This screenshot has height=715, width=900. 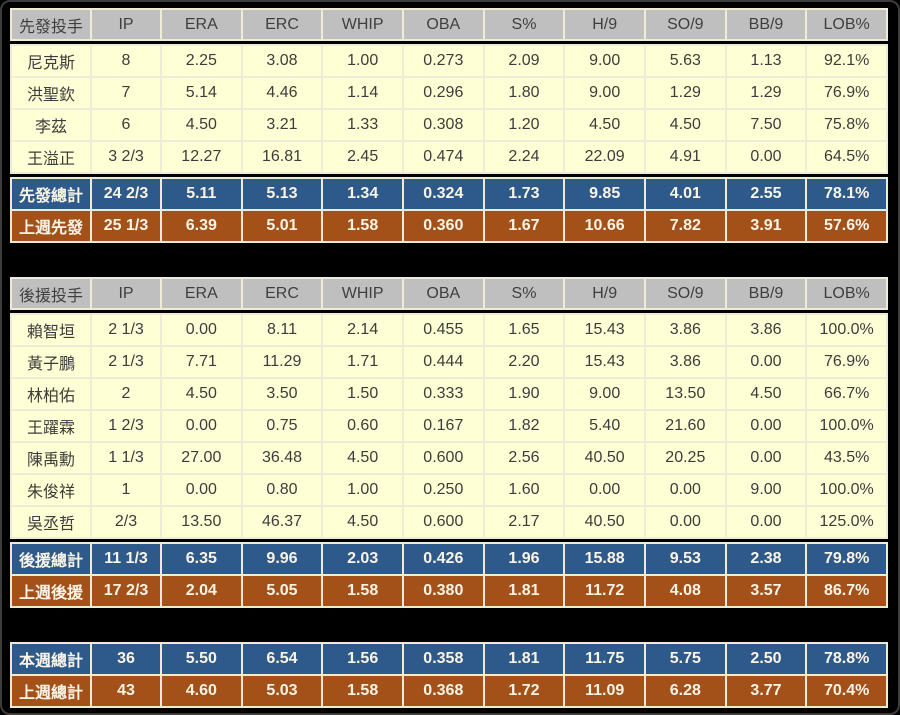 I want to click on row-label-cell: 林柏佑, so click(x=51, y=394).